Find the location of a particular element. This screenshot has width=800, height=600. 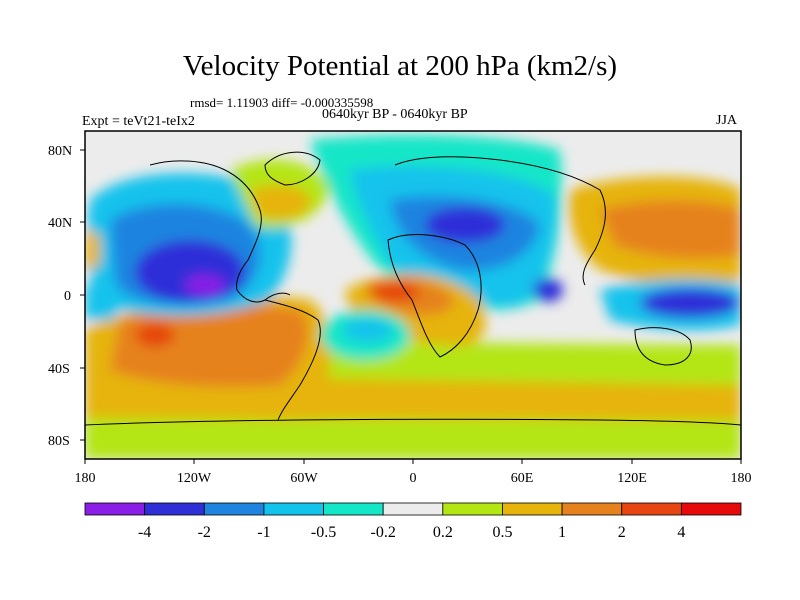

contour-wpacific-darkblue is located at coordinates (690, 303).